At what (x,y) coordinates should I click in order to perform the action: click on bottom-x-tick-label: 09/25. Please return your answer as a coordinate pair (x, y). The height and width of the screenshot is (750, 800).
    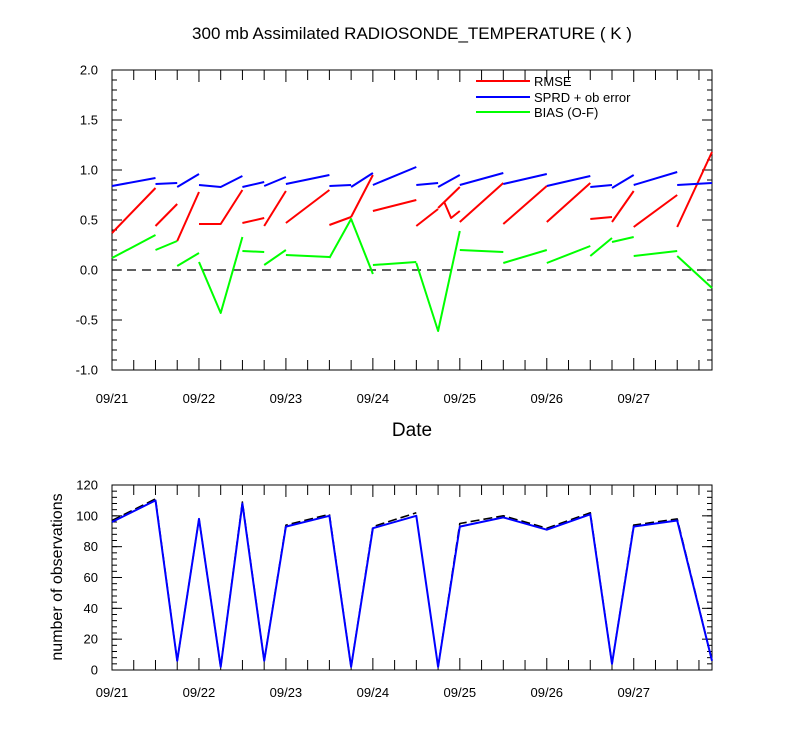
    Looking at the image, I should click on (460, 692).